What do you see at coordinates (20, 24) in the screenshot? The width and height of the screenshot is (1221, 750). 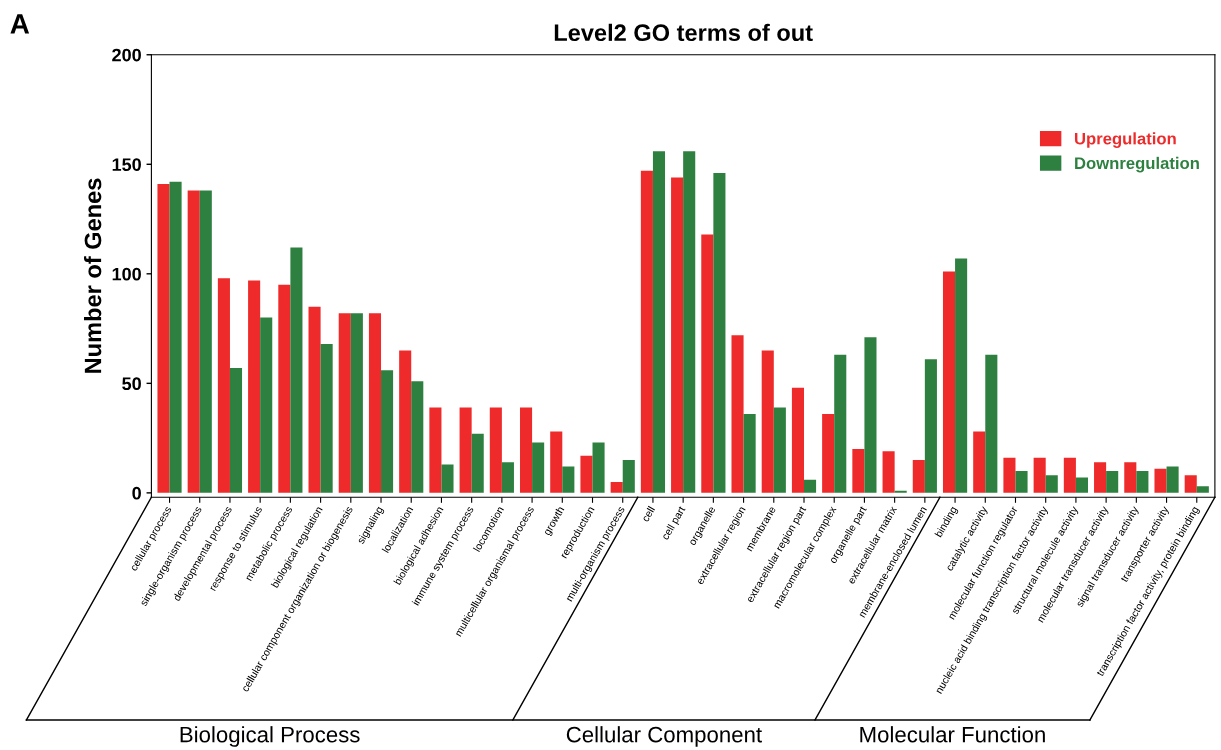 I see `text: A` at bounding box center [20, 24].